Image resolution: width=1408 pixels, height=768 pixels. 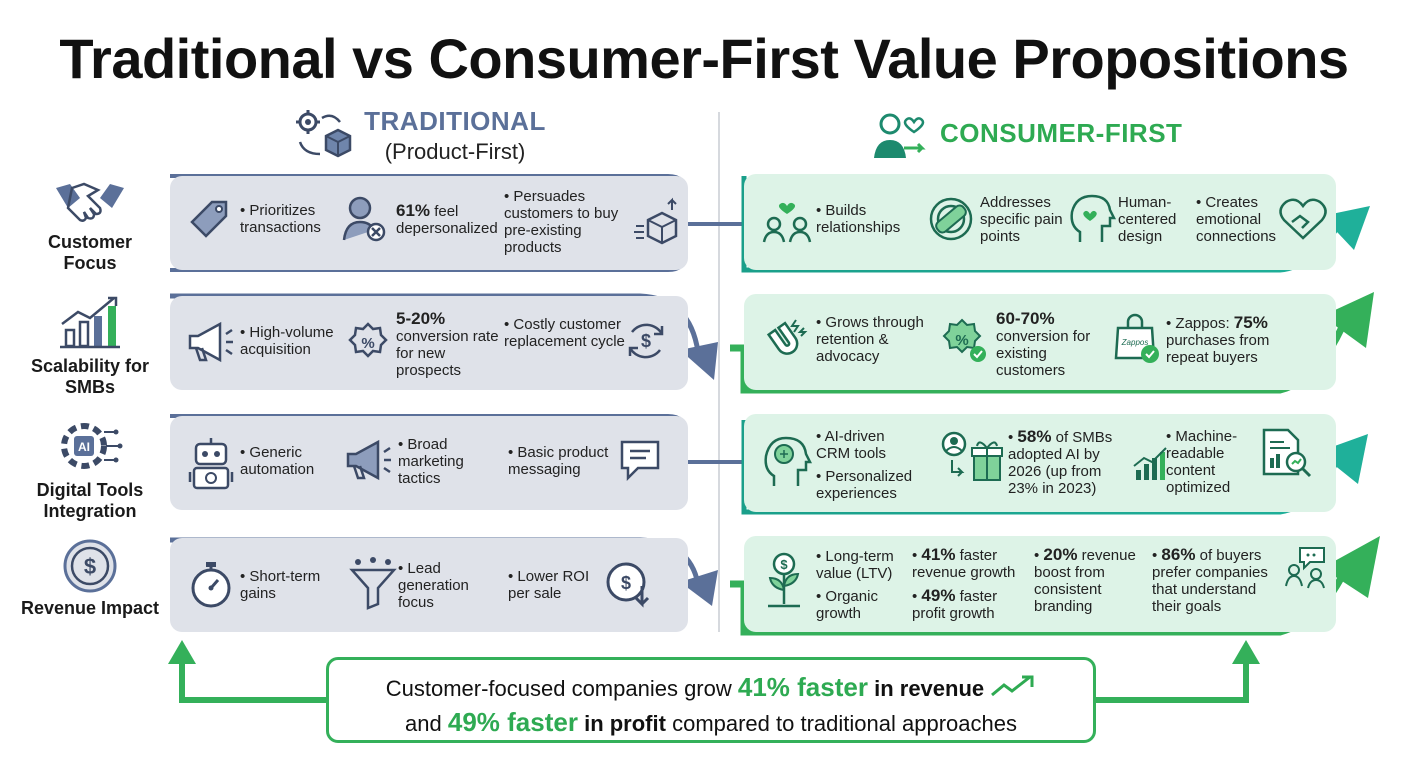 What do you see at coordinates (421, 318) in the screenshot?
I see `trad-r2-b-num: 5-20%` at bounding box center [421, 318].